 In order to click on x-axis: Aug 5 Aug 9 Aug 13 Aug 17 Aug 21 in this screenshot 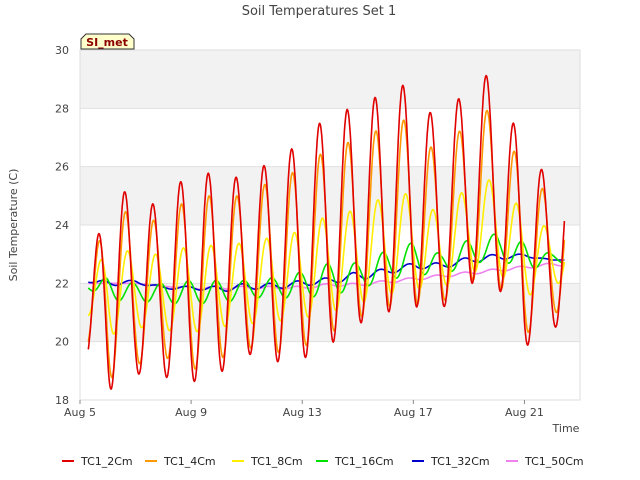, I will do `click(304, 409)`.